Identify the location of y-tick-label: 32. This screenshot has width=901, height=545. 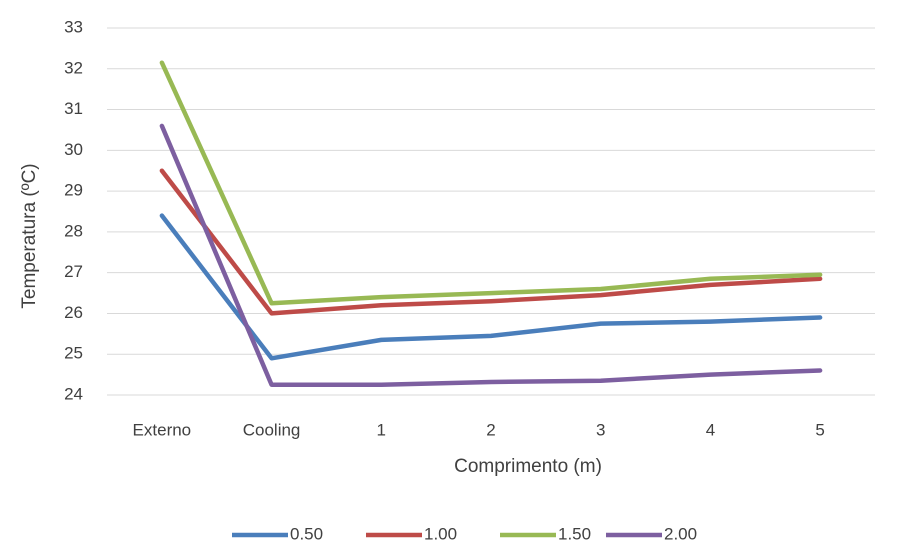
(73, 67).